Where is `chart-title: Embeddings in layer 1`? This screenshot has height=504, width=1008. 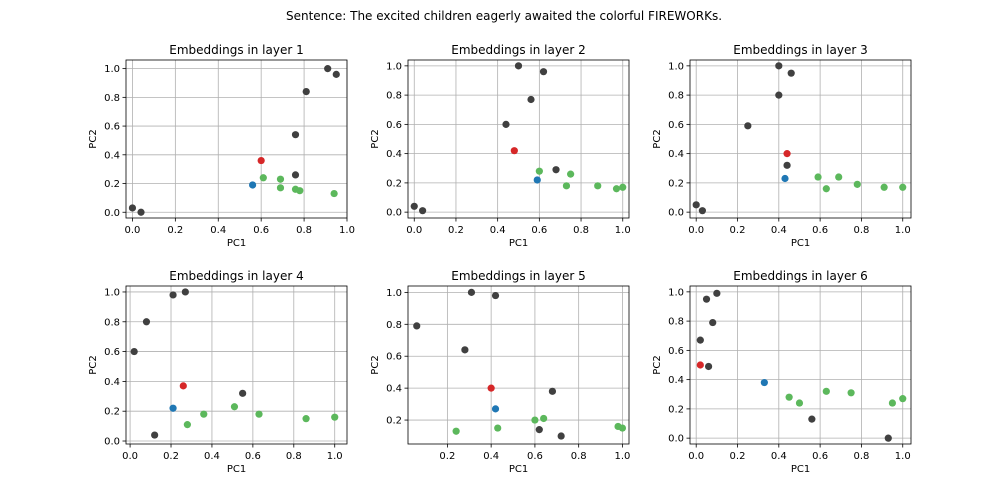 chart-title: Embeddings in layer 1 is located at coordinates (236, 50).